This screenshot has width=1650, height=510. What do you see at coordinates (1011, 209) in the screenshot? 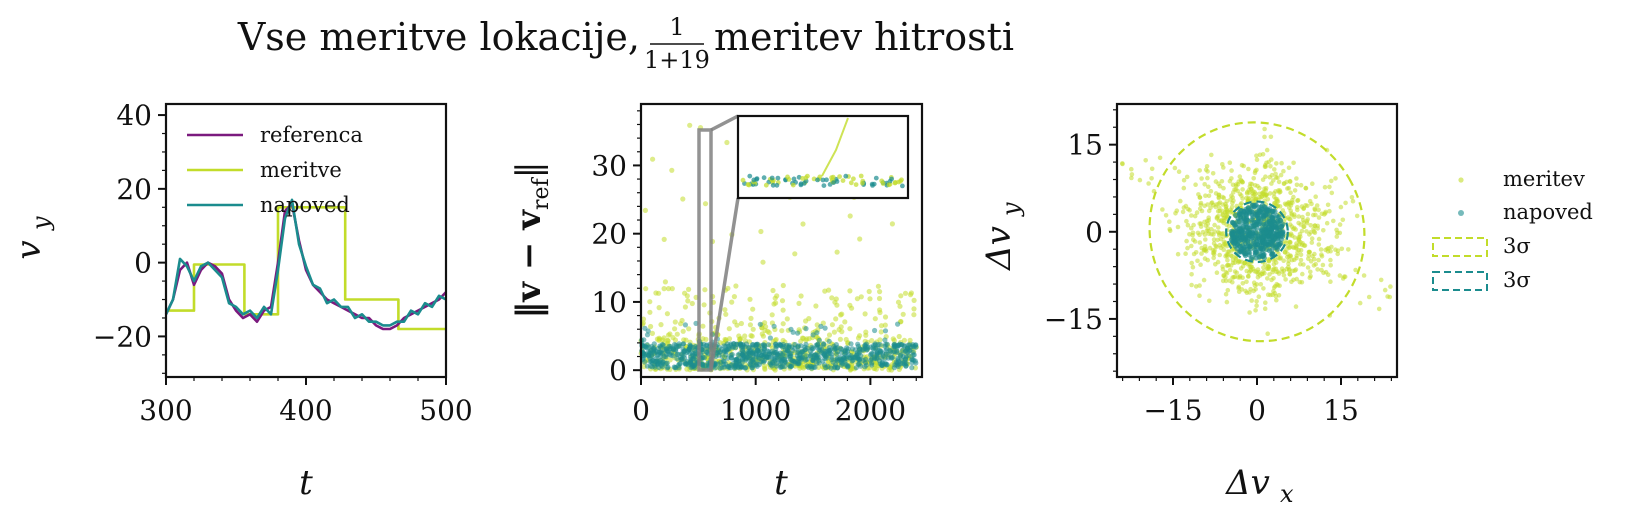
I see `p3-ylabel-sub: y` at bounding box center [1011, 209].